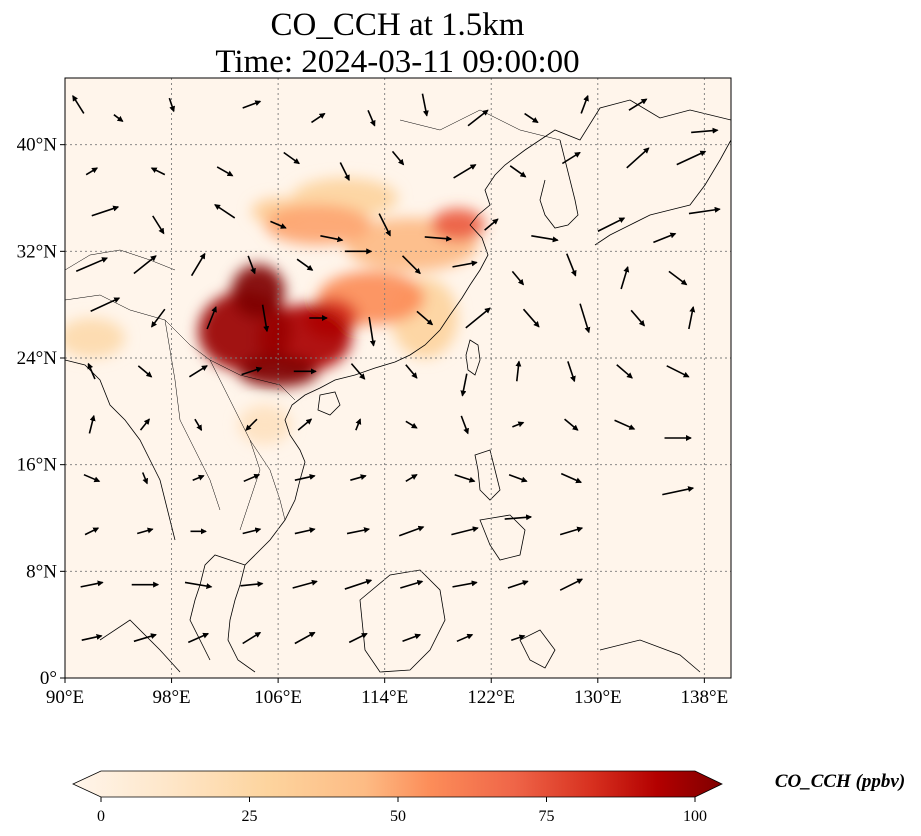  What do you see at coordinates (387, 693) in the screenshot?
I see `longitude-ticks: 90°E 98°E 106°E 114°E 122°E 130°E 138°E` at bounding box center [387, 693].